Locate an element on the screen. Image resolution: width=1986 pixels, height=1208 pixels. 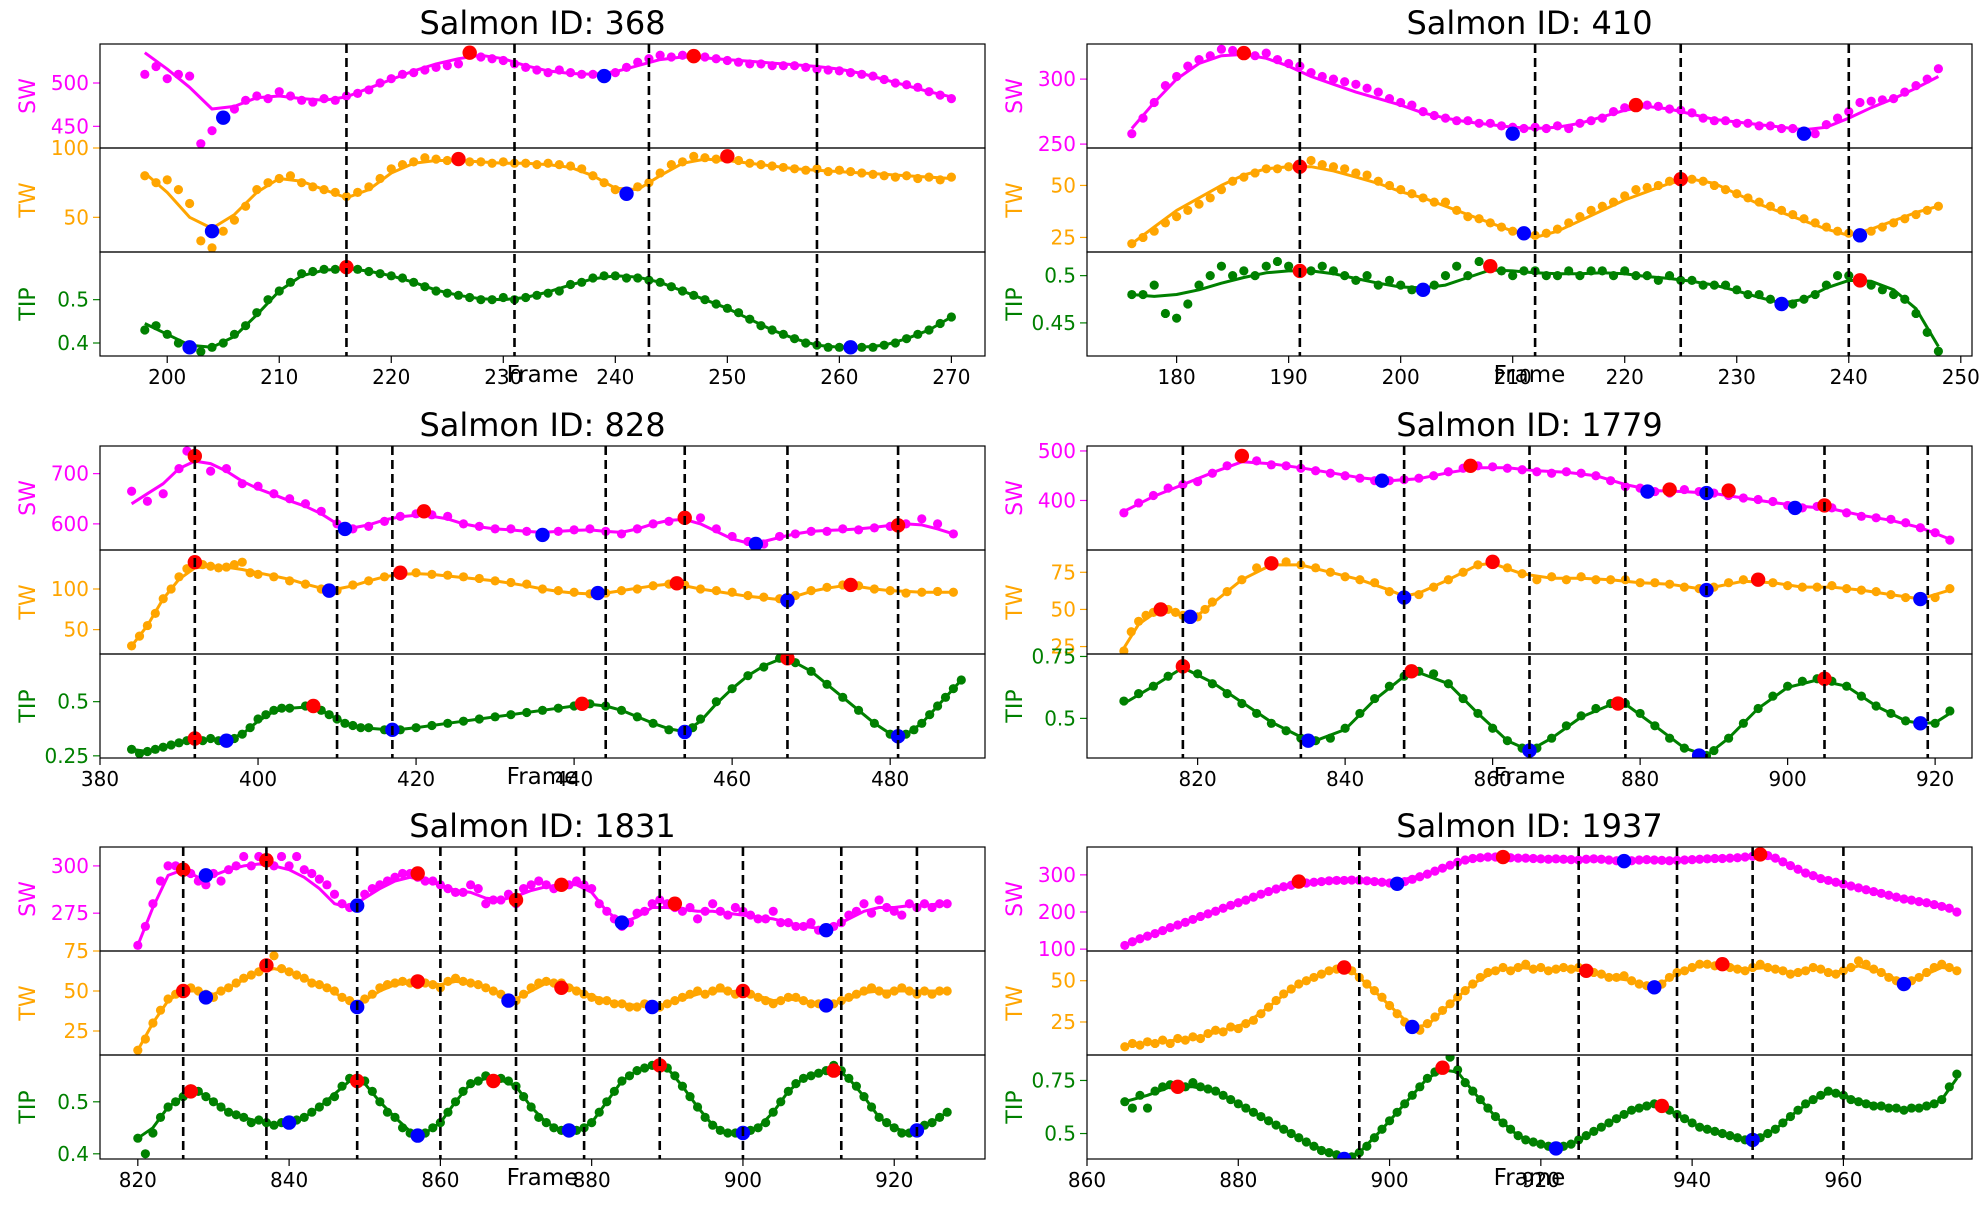
x-tick-label: 960 is located at coordinates (1843, 1180).